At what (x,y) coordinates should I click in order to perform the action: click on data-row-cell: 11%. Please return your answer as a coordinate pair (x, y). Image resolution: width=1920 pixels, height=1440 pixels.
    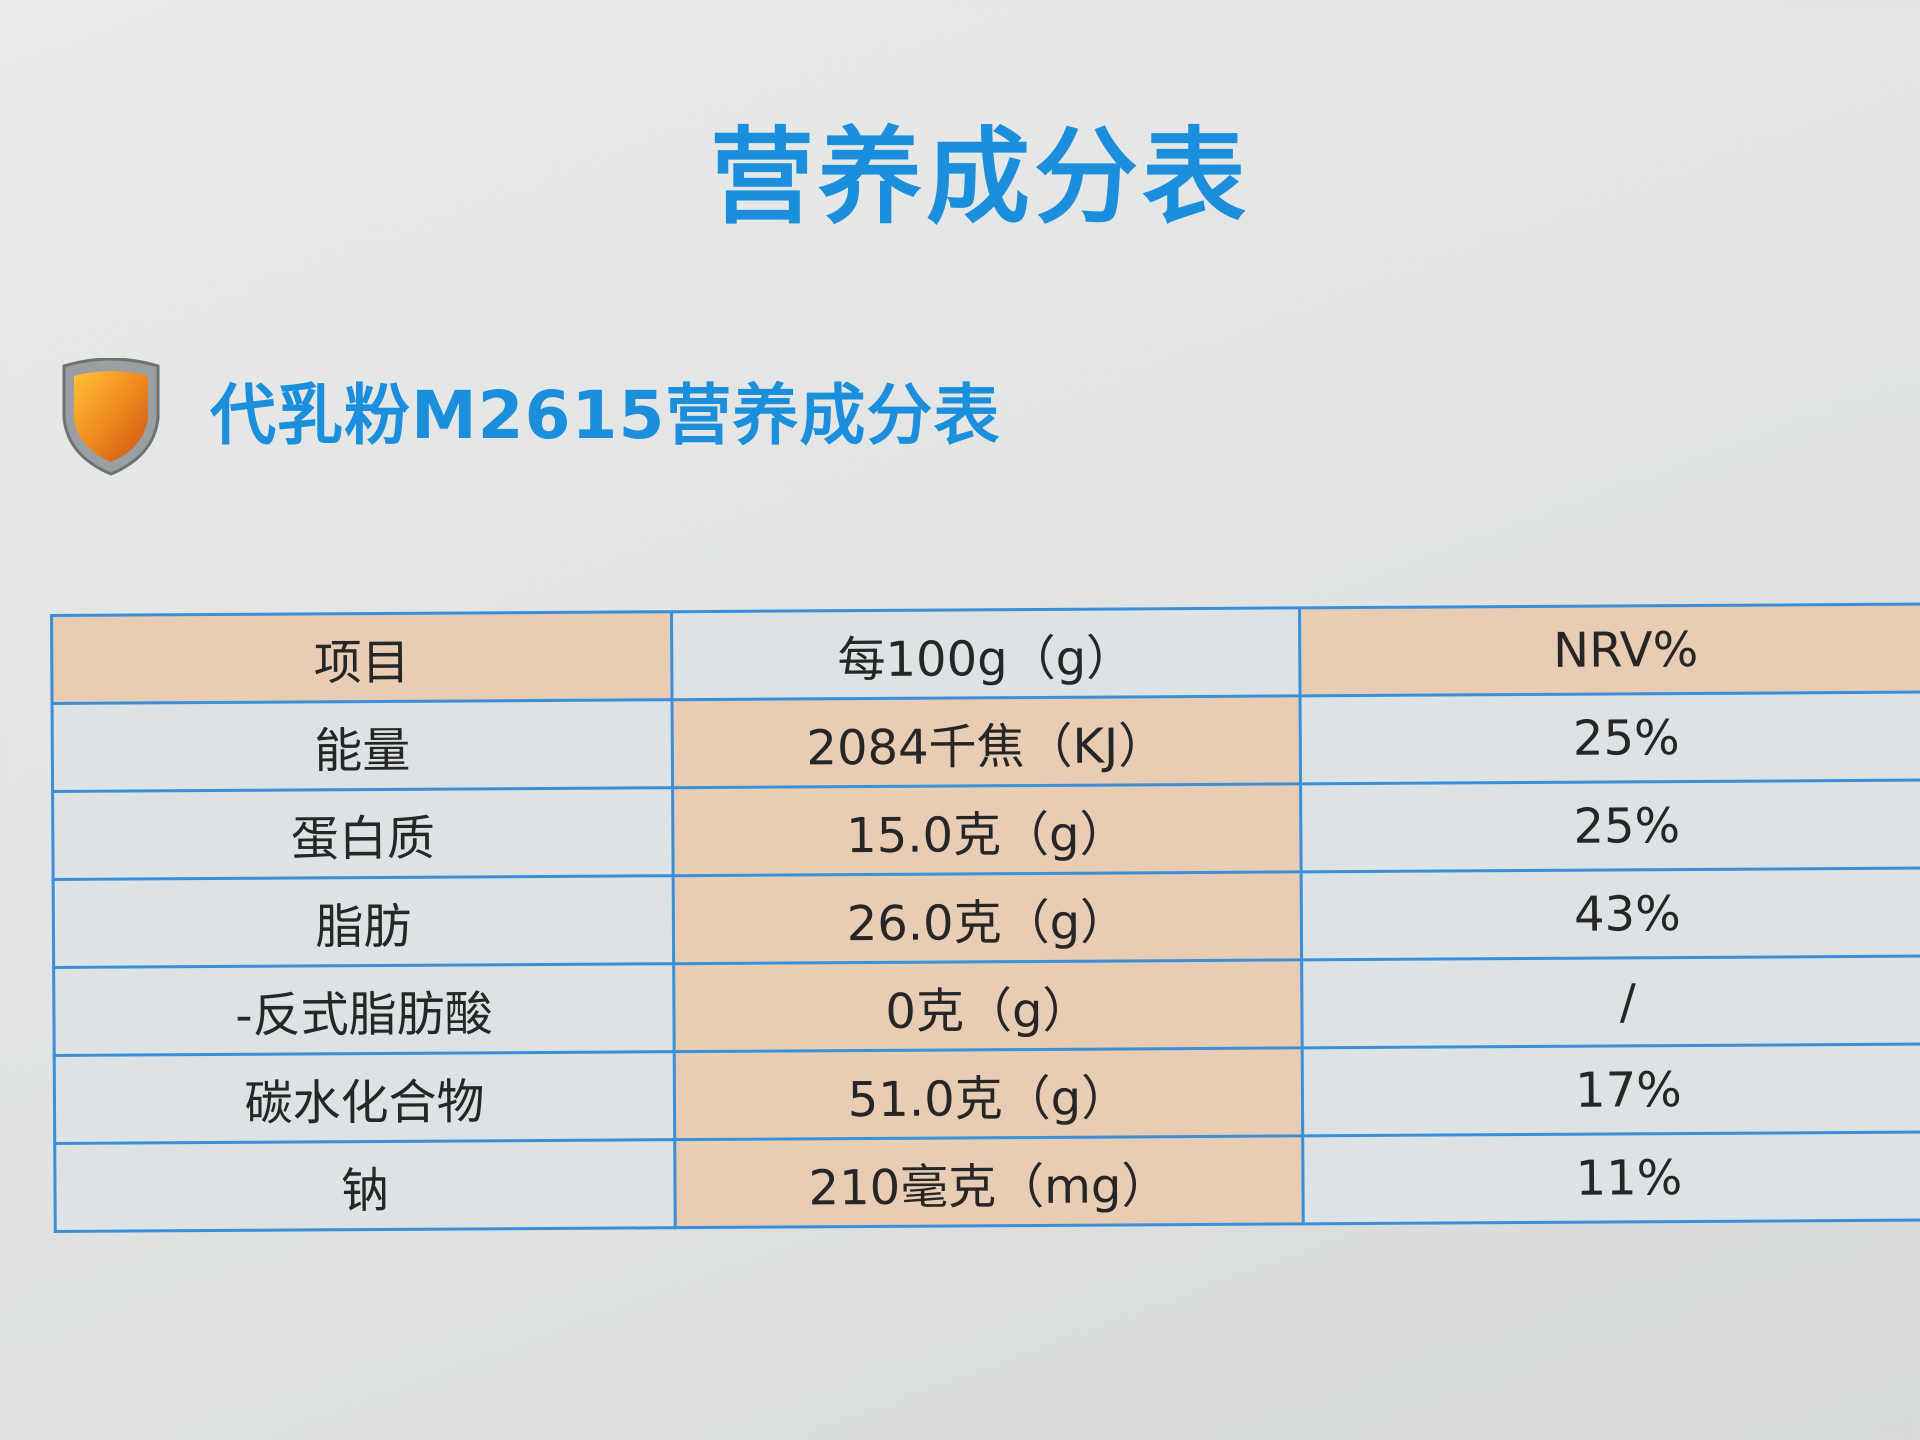
    Looking at the image, I should click on (1611, 1177).